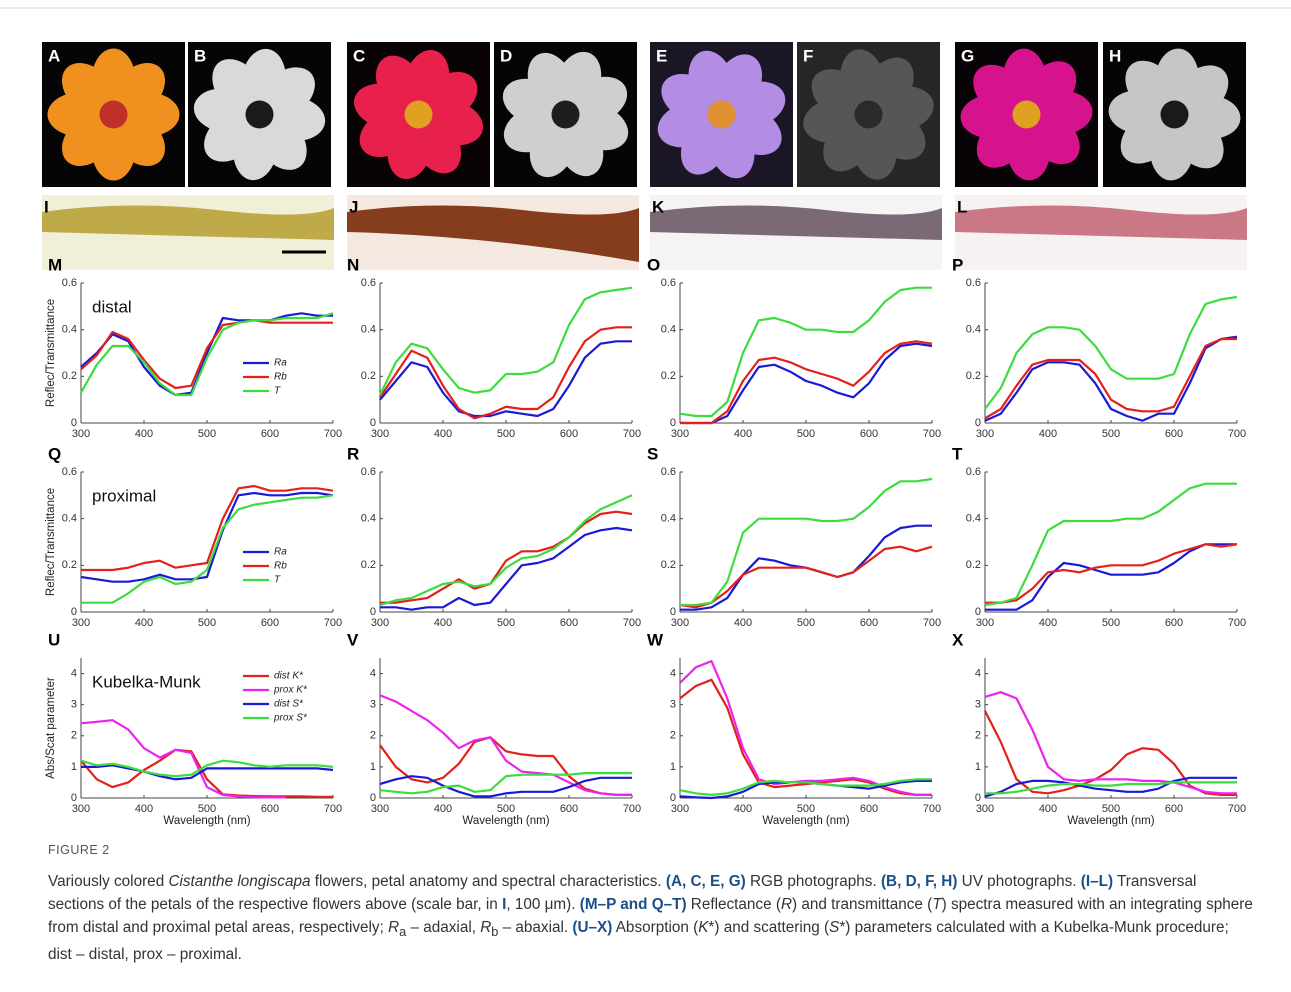 The width and height of the screenshot is (1291, 992). I want to click on panel-label: B, so click(200, 55).